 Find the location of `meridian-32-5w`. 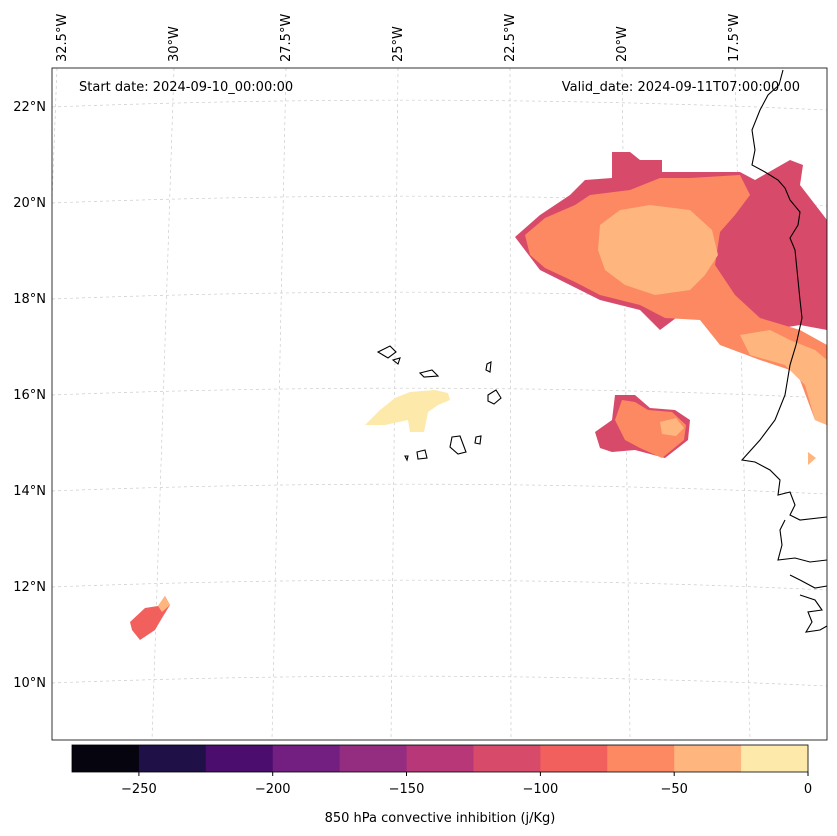

meridian-32-5w is located at coordinates (54, 134).